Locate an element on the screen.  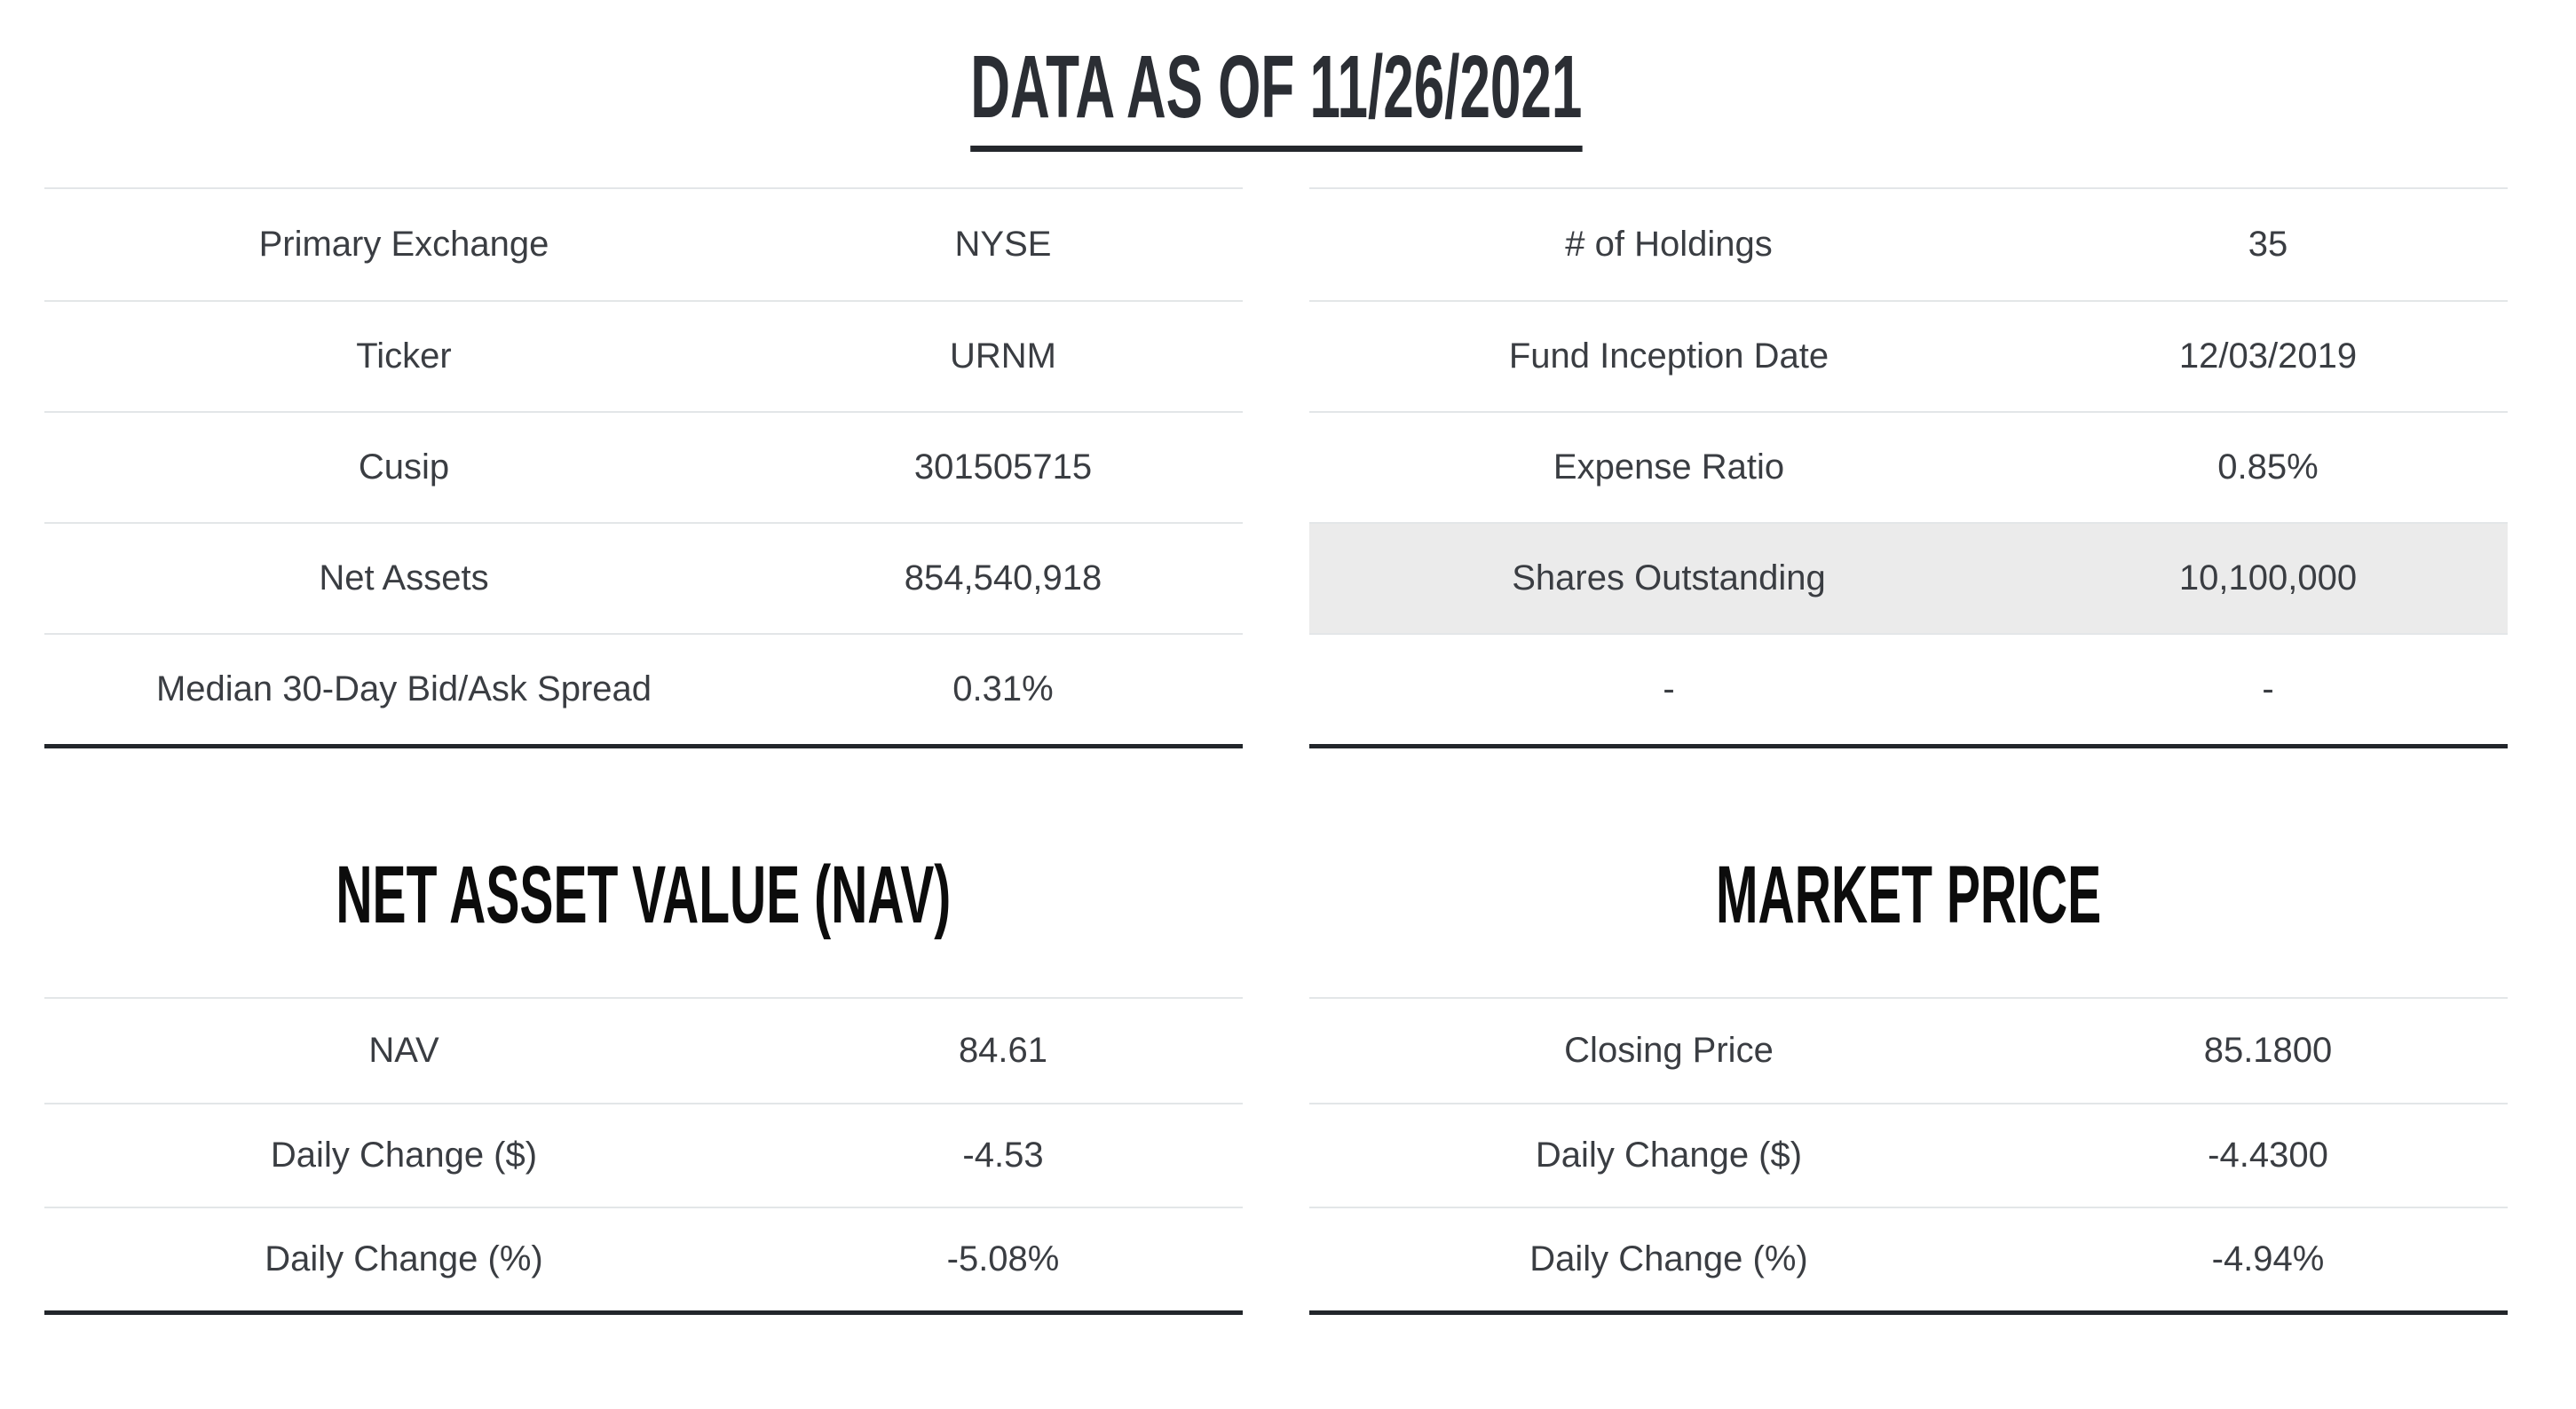
table-row: Daily Change (%) -4.94% is located at coordinates (1908, 1258).